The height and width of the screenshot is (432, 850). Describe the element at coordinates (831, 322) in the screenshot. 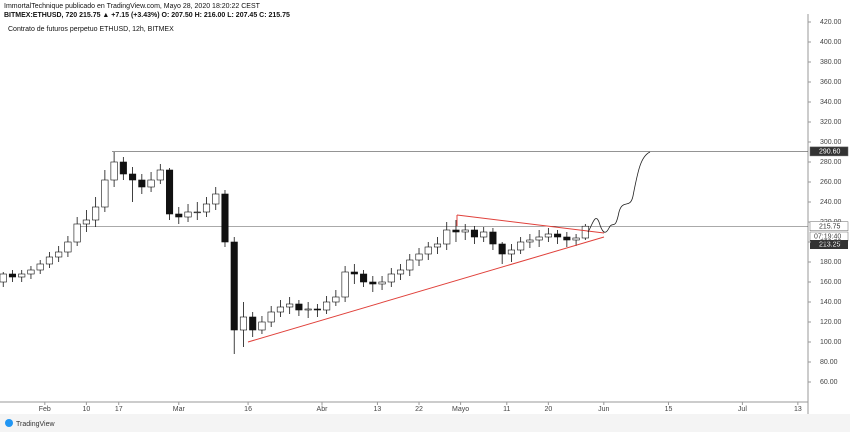

I see `y-tick-label: 120.00` at that location.